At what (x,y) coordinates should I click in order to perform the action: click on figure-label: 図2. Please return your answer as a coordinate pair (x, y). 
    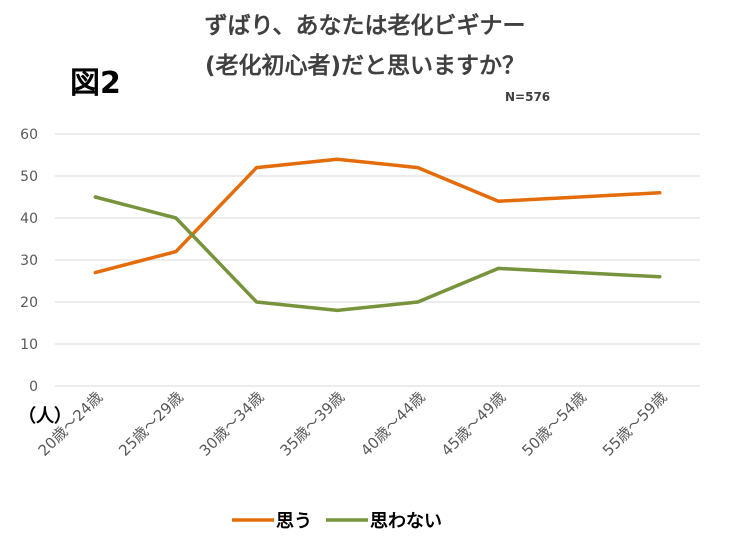
    Looking at the image, I should click on (95, 83).